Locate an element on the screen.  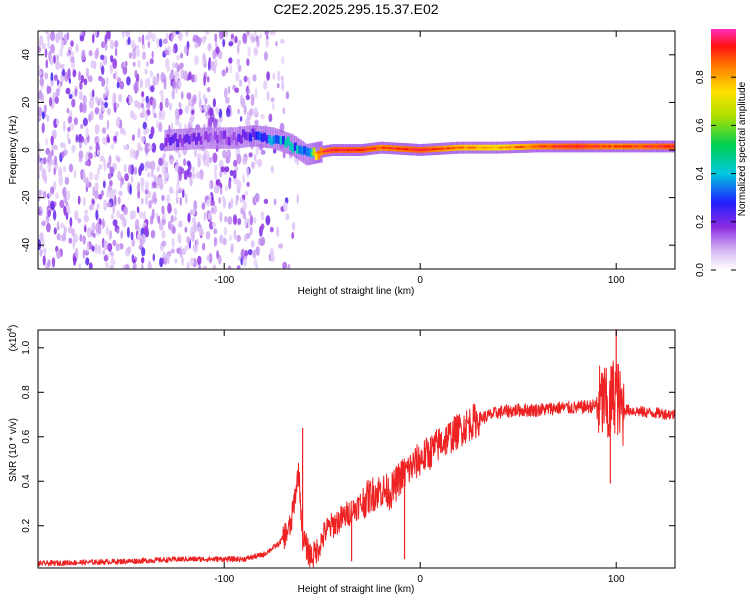
spectrogram-x-label: Height of straight line (km) is located at coordinates (356, 291).